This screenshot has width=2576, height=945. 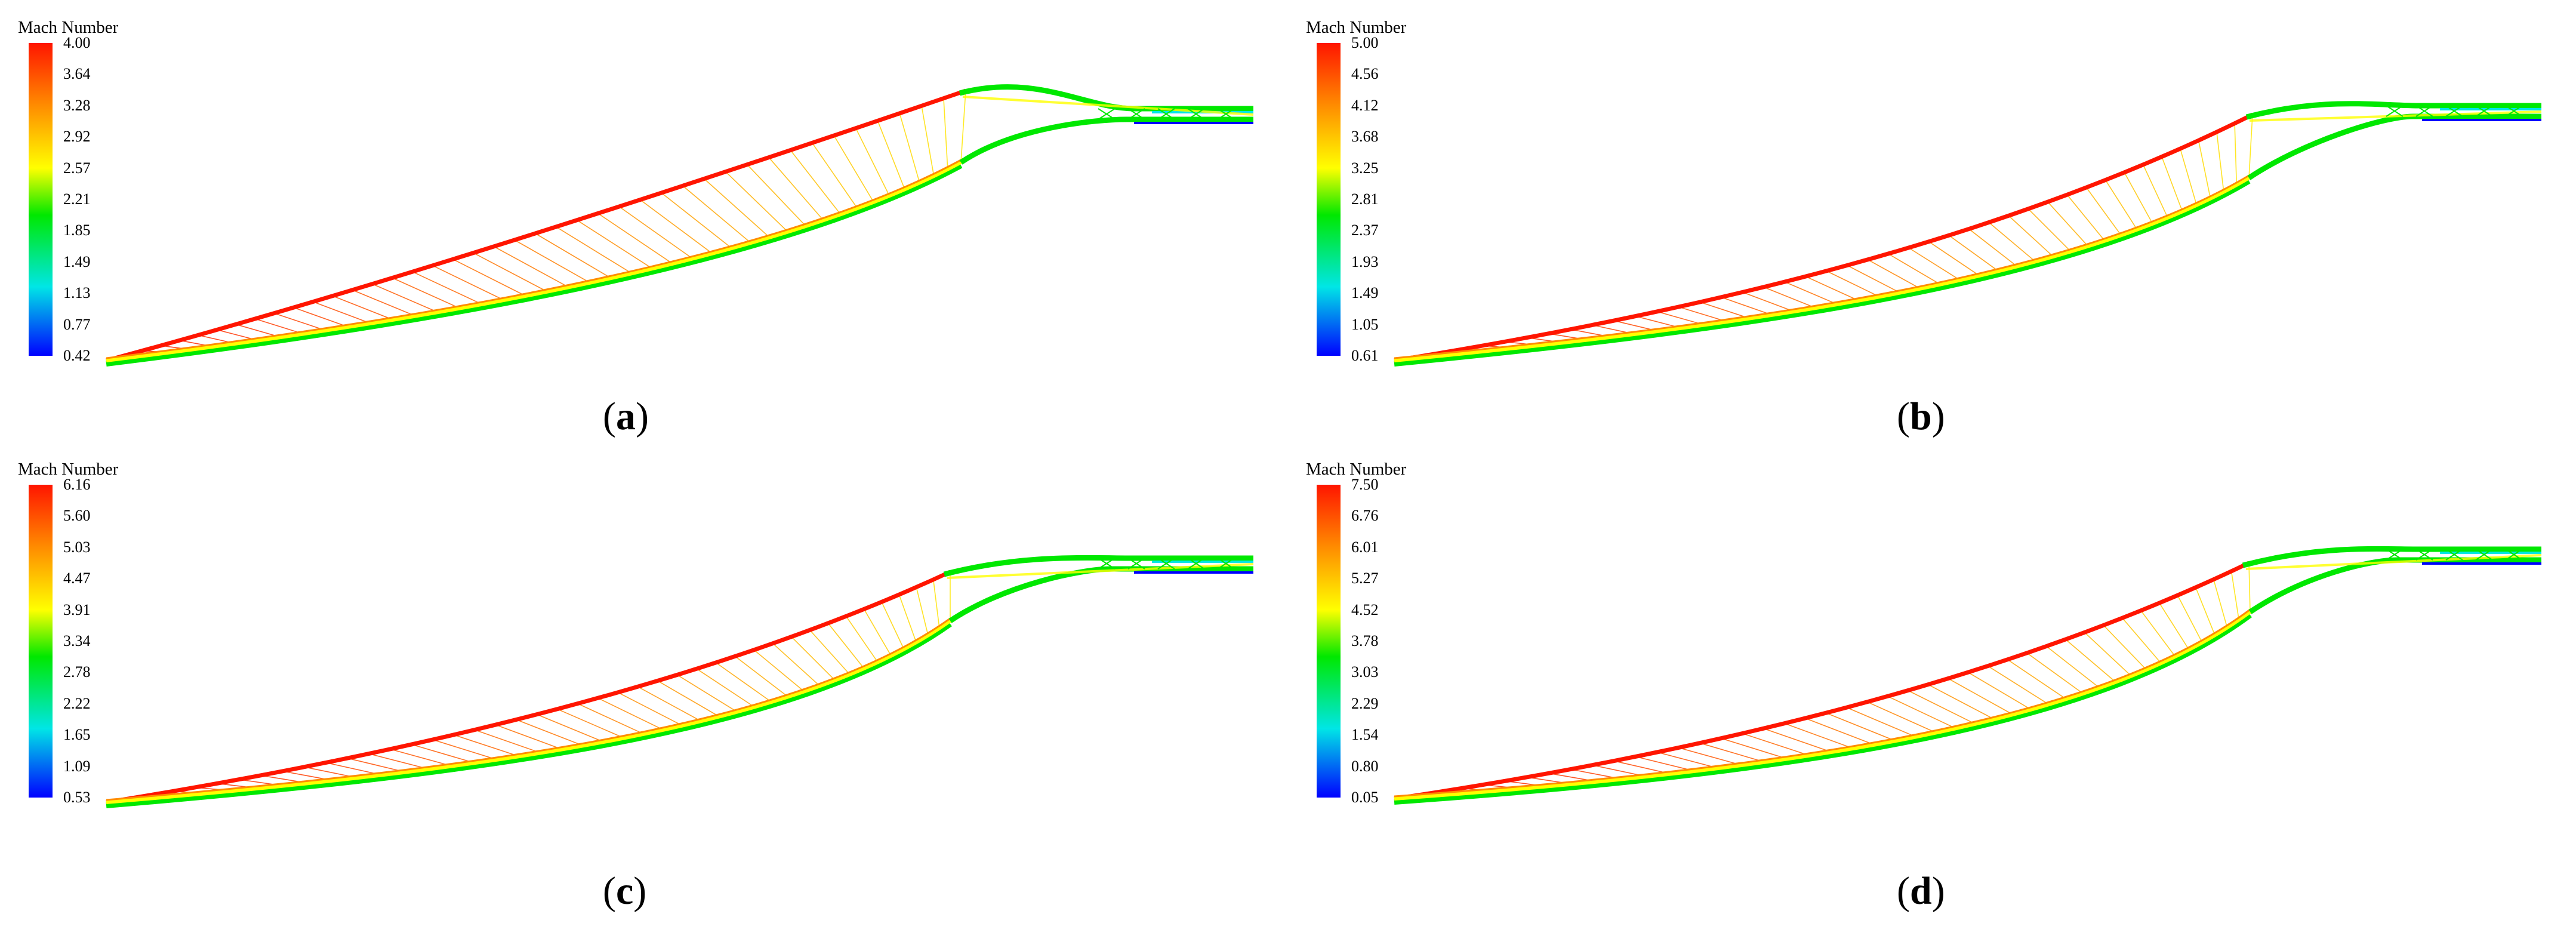 What do you see at coordinates (77, 797) in the screenshot?
I see `colorbar-tick: 0.53` at bounding box center [77, 797].